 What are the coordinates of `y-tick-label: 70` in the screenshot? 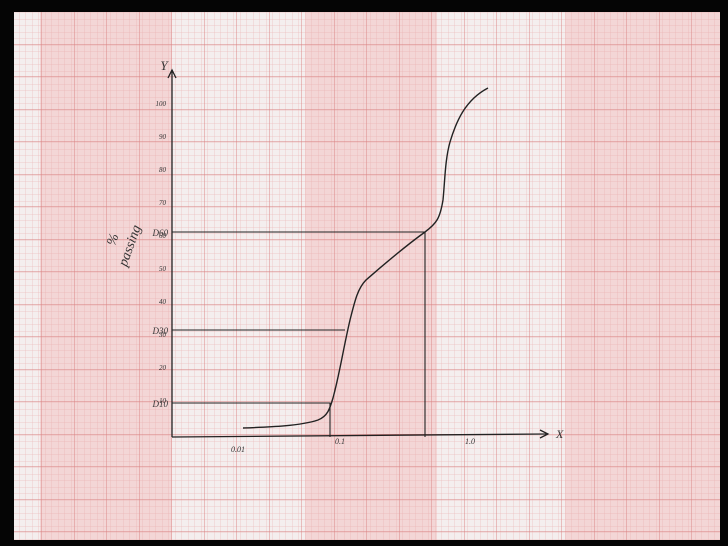 It's located at (163, 203).